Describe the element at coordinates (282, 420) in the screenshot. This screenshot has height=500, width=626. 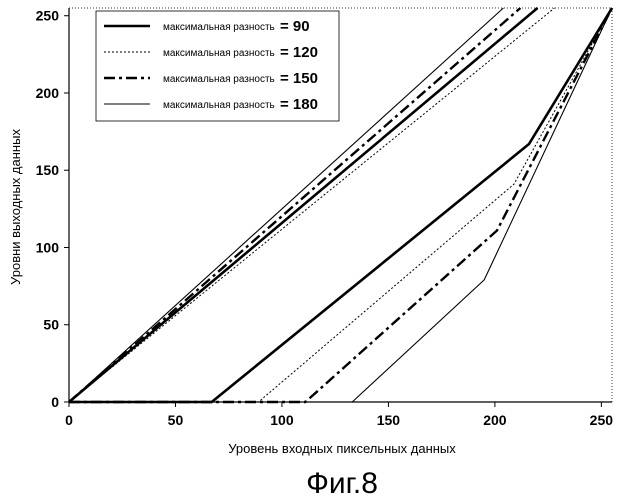
I see `x-tick-label: 100` at that location.